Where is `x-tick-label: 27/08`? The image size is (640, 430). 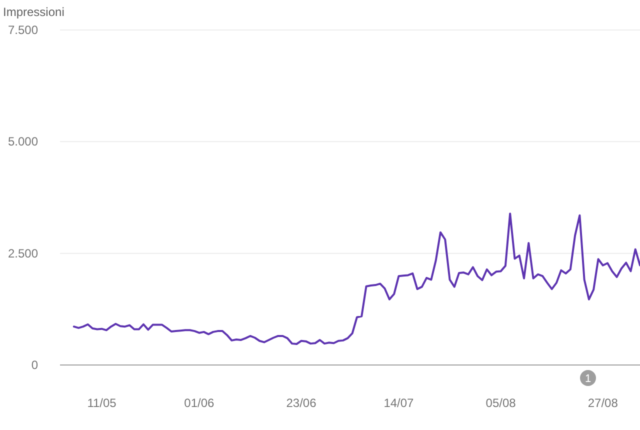
x-tick-label: 27/08 is located at coordinates (603, 403).